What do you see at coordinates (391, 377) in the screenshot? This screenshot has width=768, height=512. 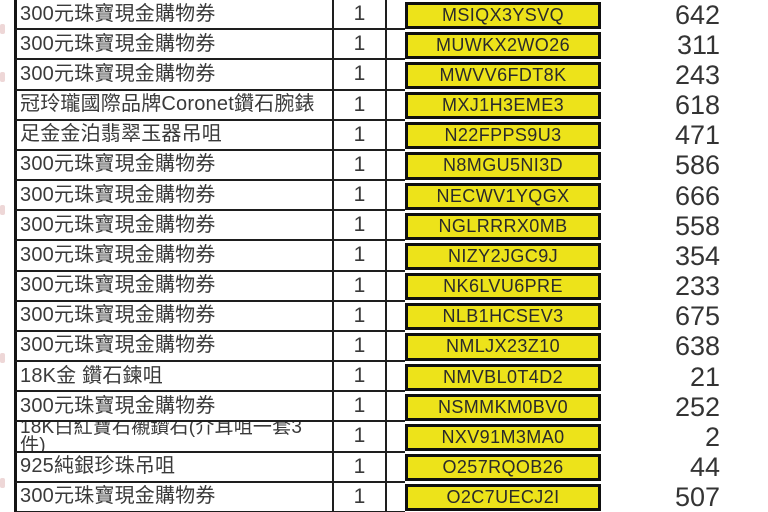 I see `table-row: 18K金 鑽石鍊咀 1 NMVBL0T4D2 21` at bounding box center [391, 377].